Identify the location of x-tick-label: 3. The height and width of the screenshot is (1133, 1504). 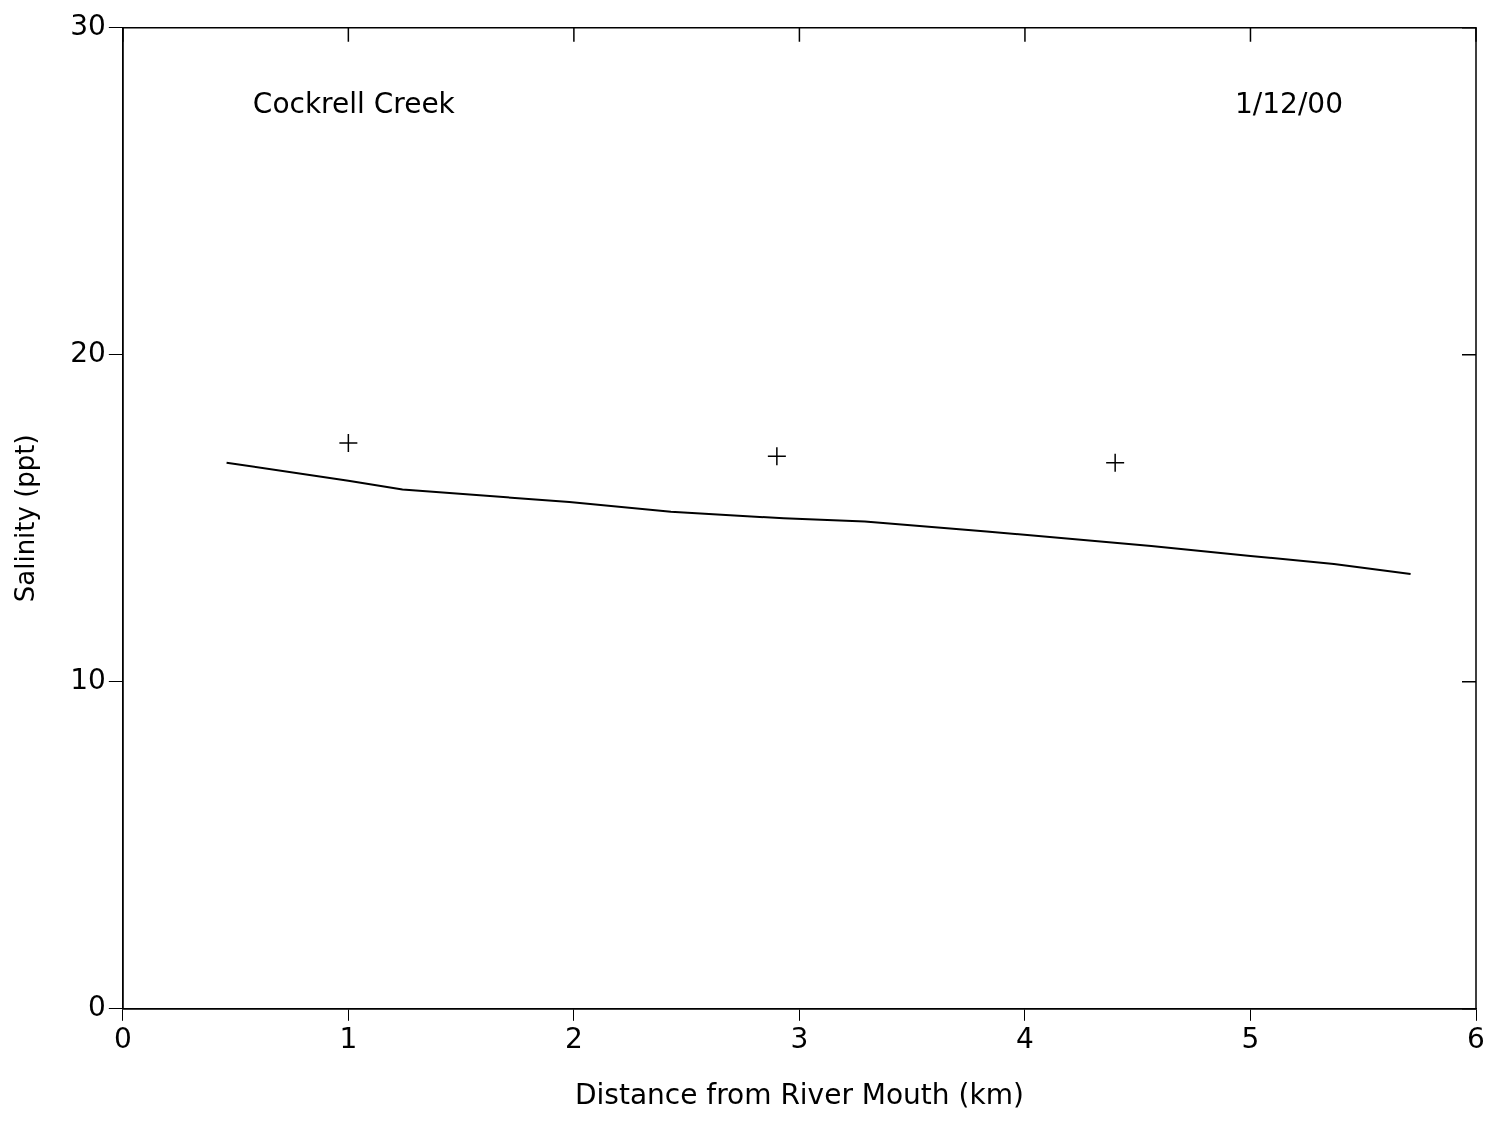
(799, 1038).